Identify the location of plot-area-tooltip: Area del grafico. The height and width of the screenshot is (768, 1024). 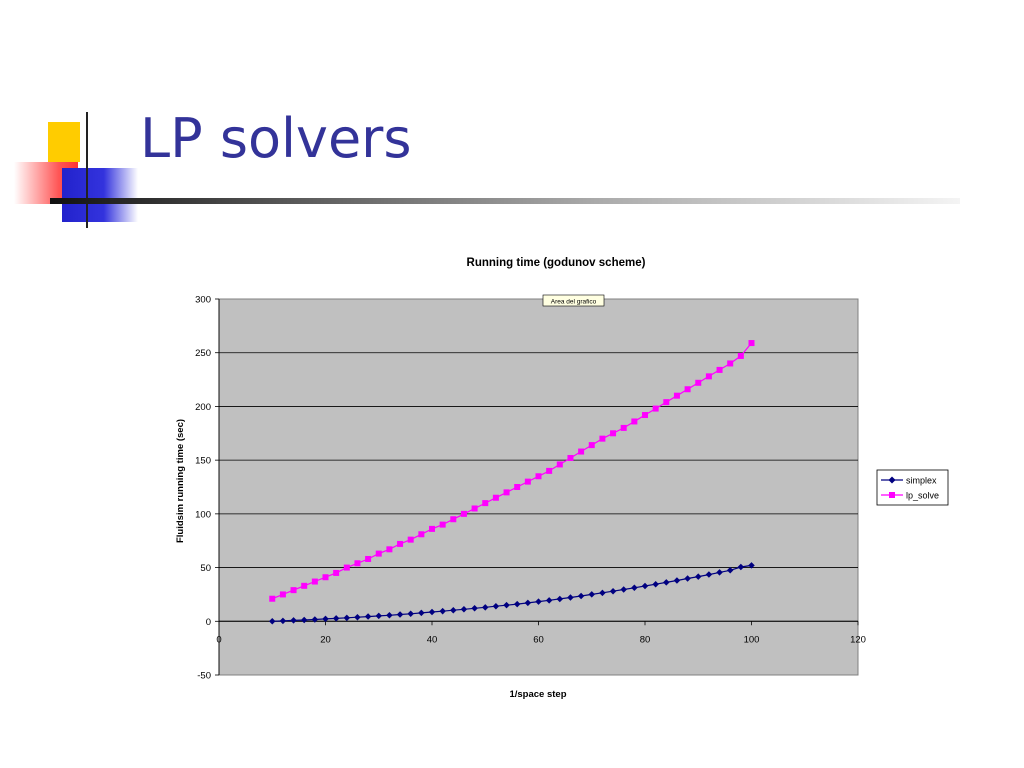
(573, 300).